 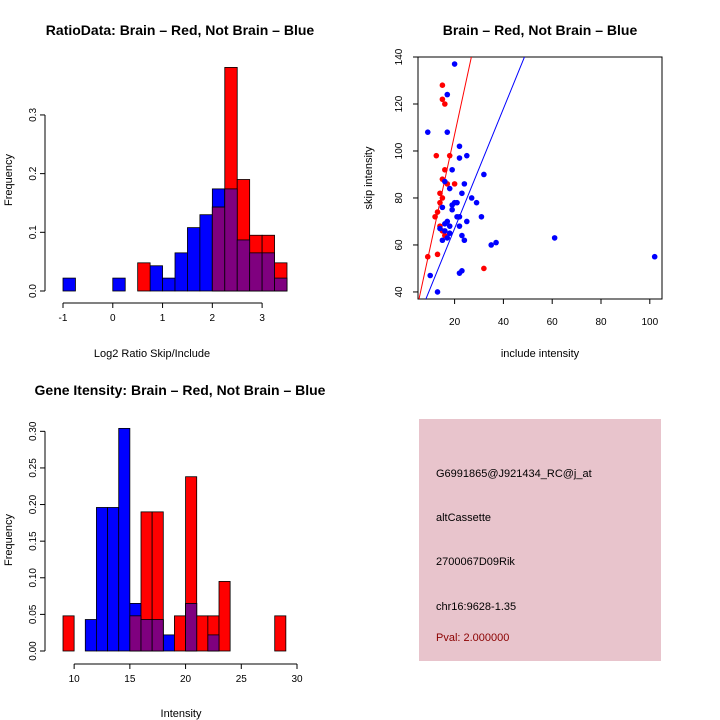 What do you see at coordinates (256, 272) in the screenshot?
I see `hist1-overlap-bar-2.75` at bounding box center [256, 272].